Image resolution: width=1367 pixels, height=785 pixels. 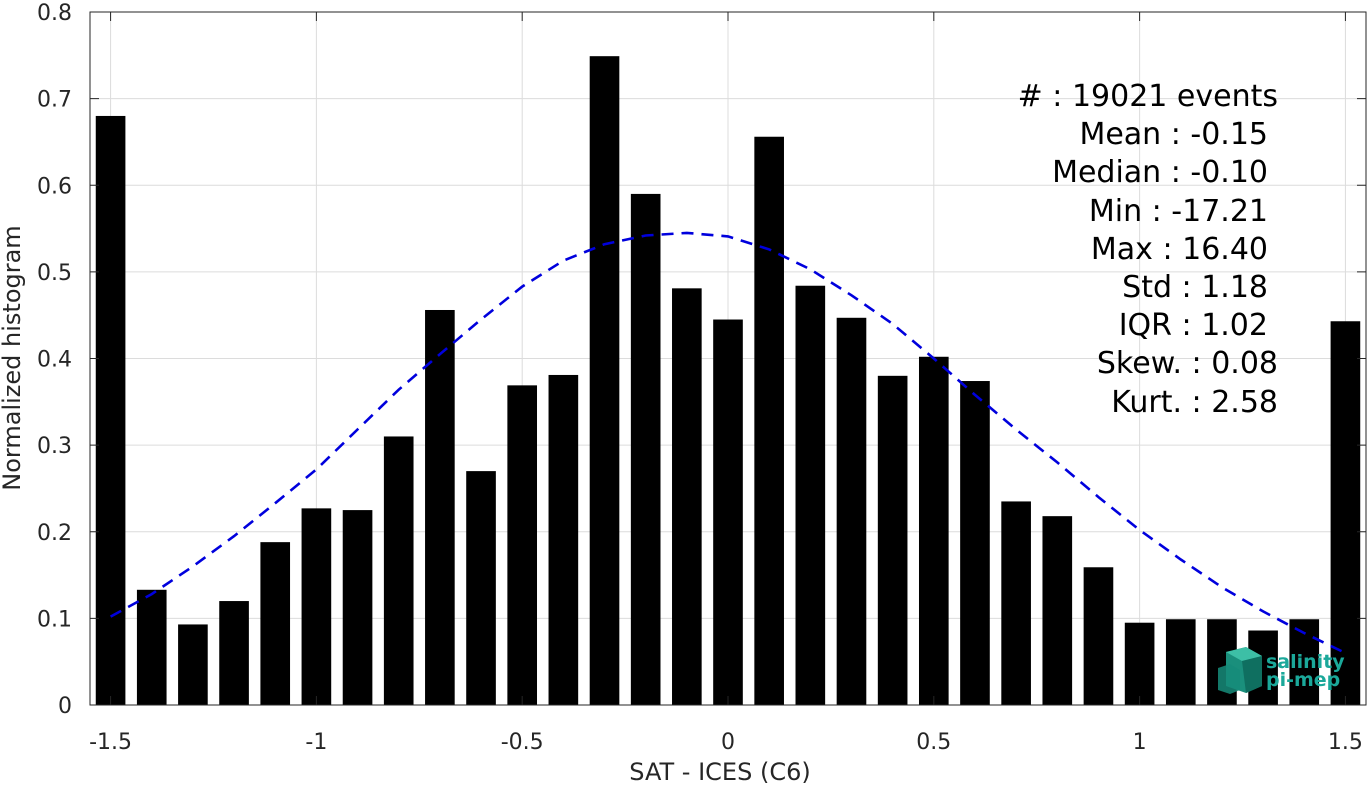 I want to click on x-tick-label: 1.5, so click(x=1345, y=742).